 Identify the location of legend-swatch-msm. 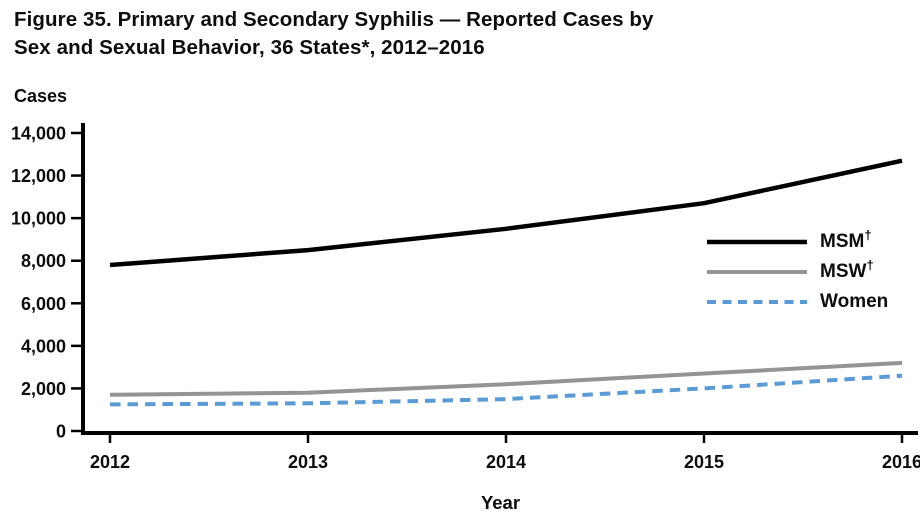
(757, 242).